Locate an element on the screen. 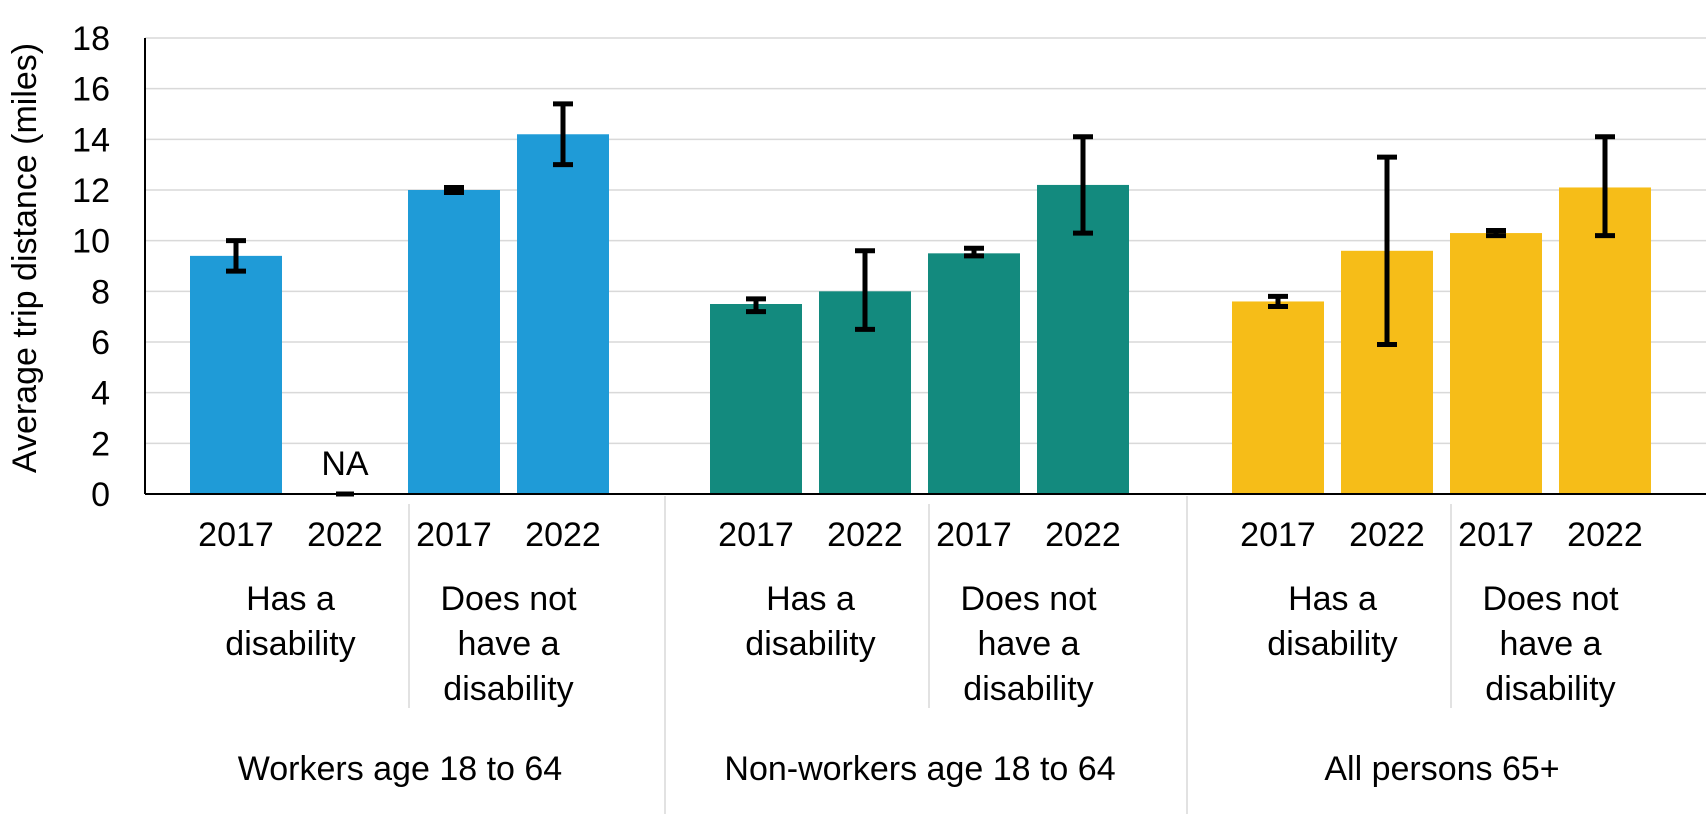 The image size is (1706, 814). y-tick-label: 2 is located at coordinates (100, 444).